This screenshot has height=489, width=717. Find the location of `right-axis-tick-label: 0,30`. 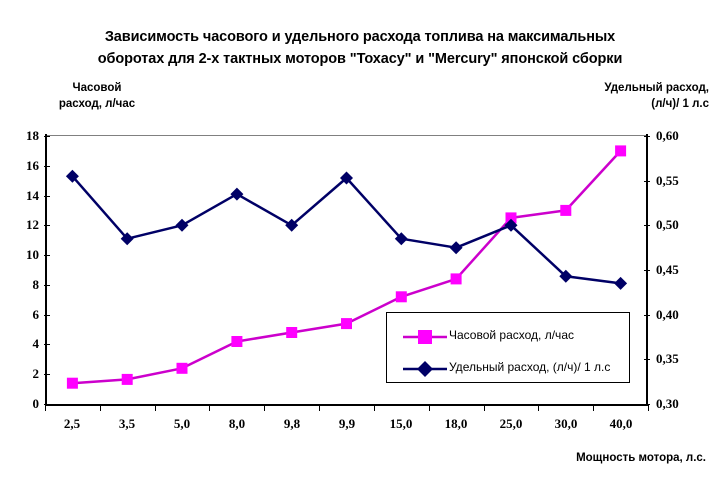

right-axis-tick-label: 0,30 is located at coordinates (667, 403).